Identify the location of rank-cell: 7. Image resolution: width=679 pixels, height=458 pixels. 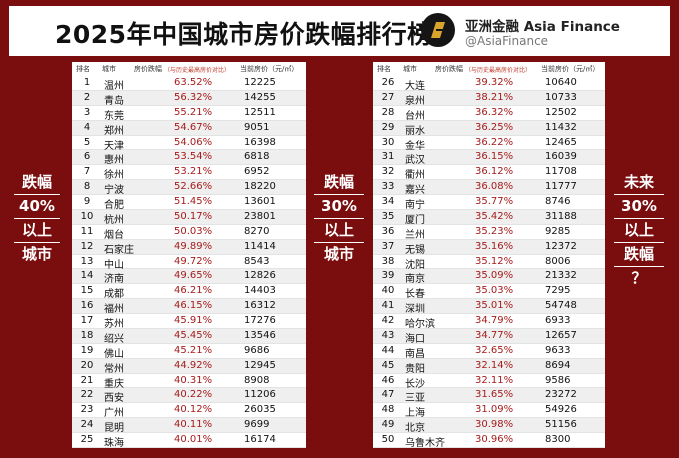
(87, 172).